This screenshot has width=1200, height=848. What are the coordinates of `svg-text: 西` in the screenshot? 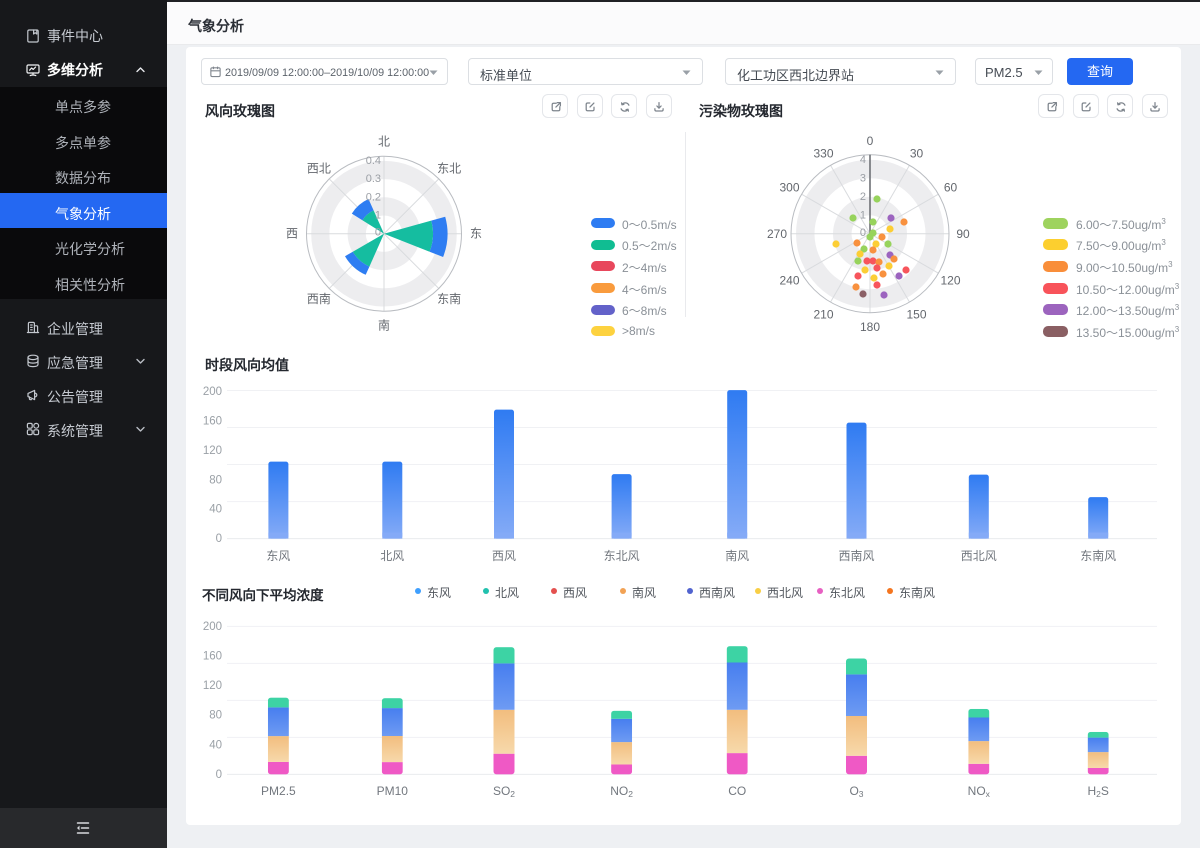 It's located at (292, 234).